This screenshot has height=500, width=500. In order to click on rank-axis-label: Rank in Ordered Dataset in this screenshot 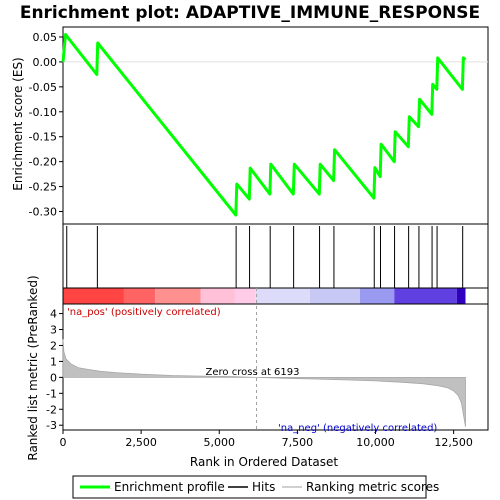, I will do `click(264, 462)`.